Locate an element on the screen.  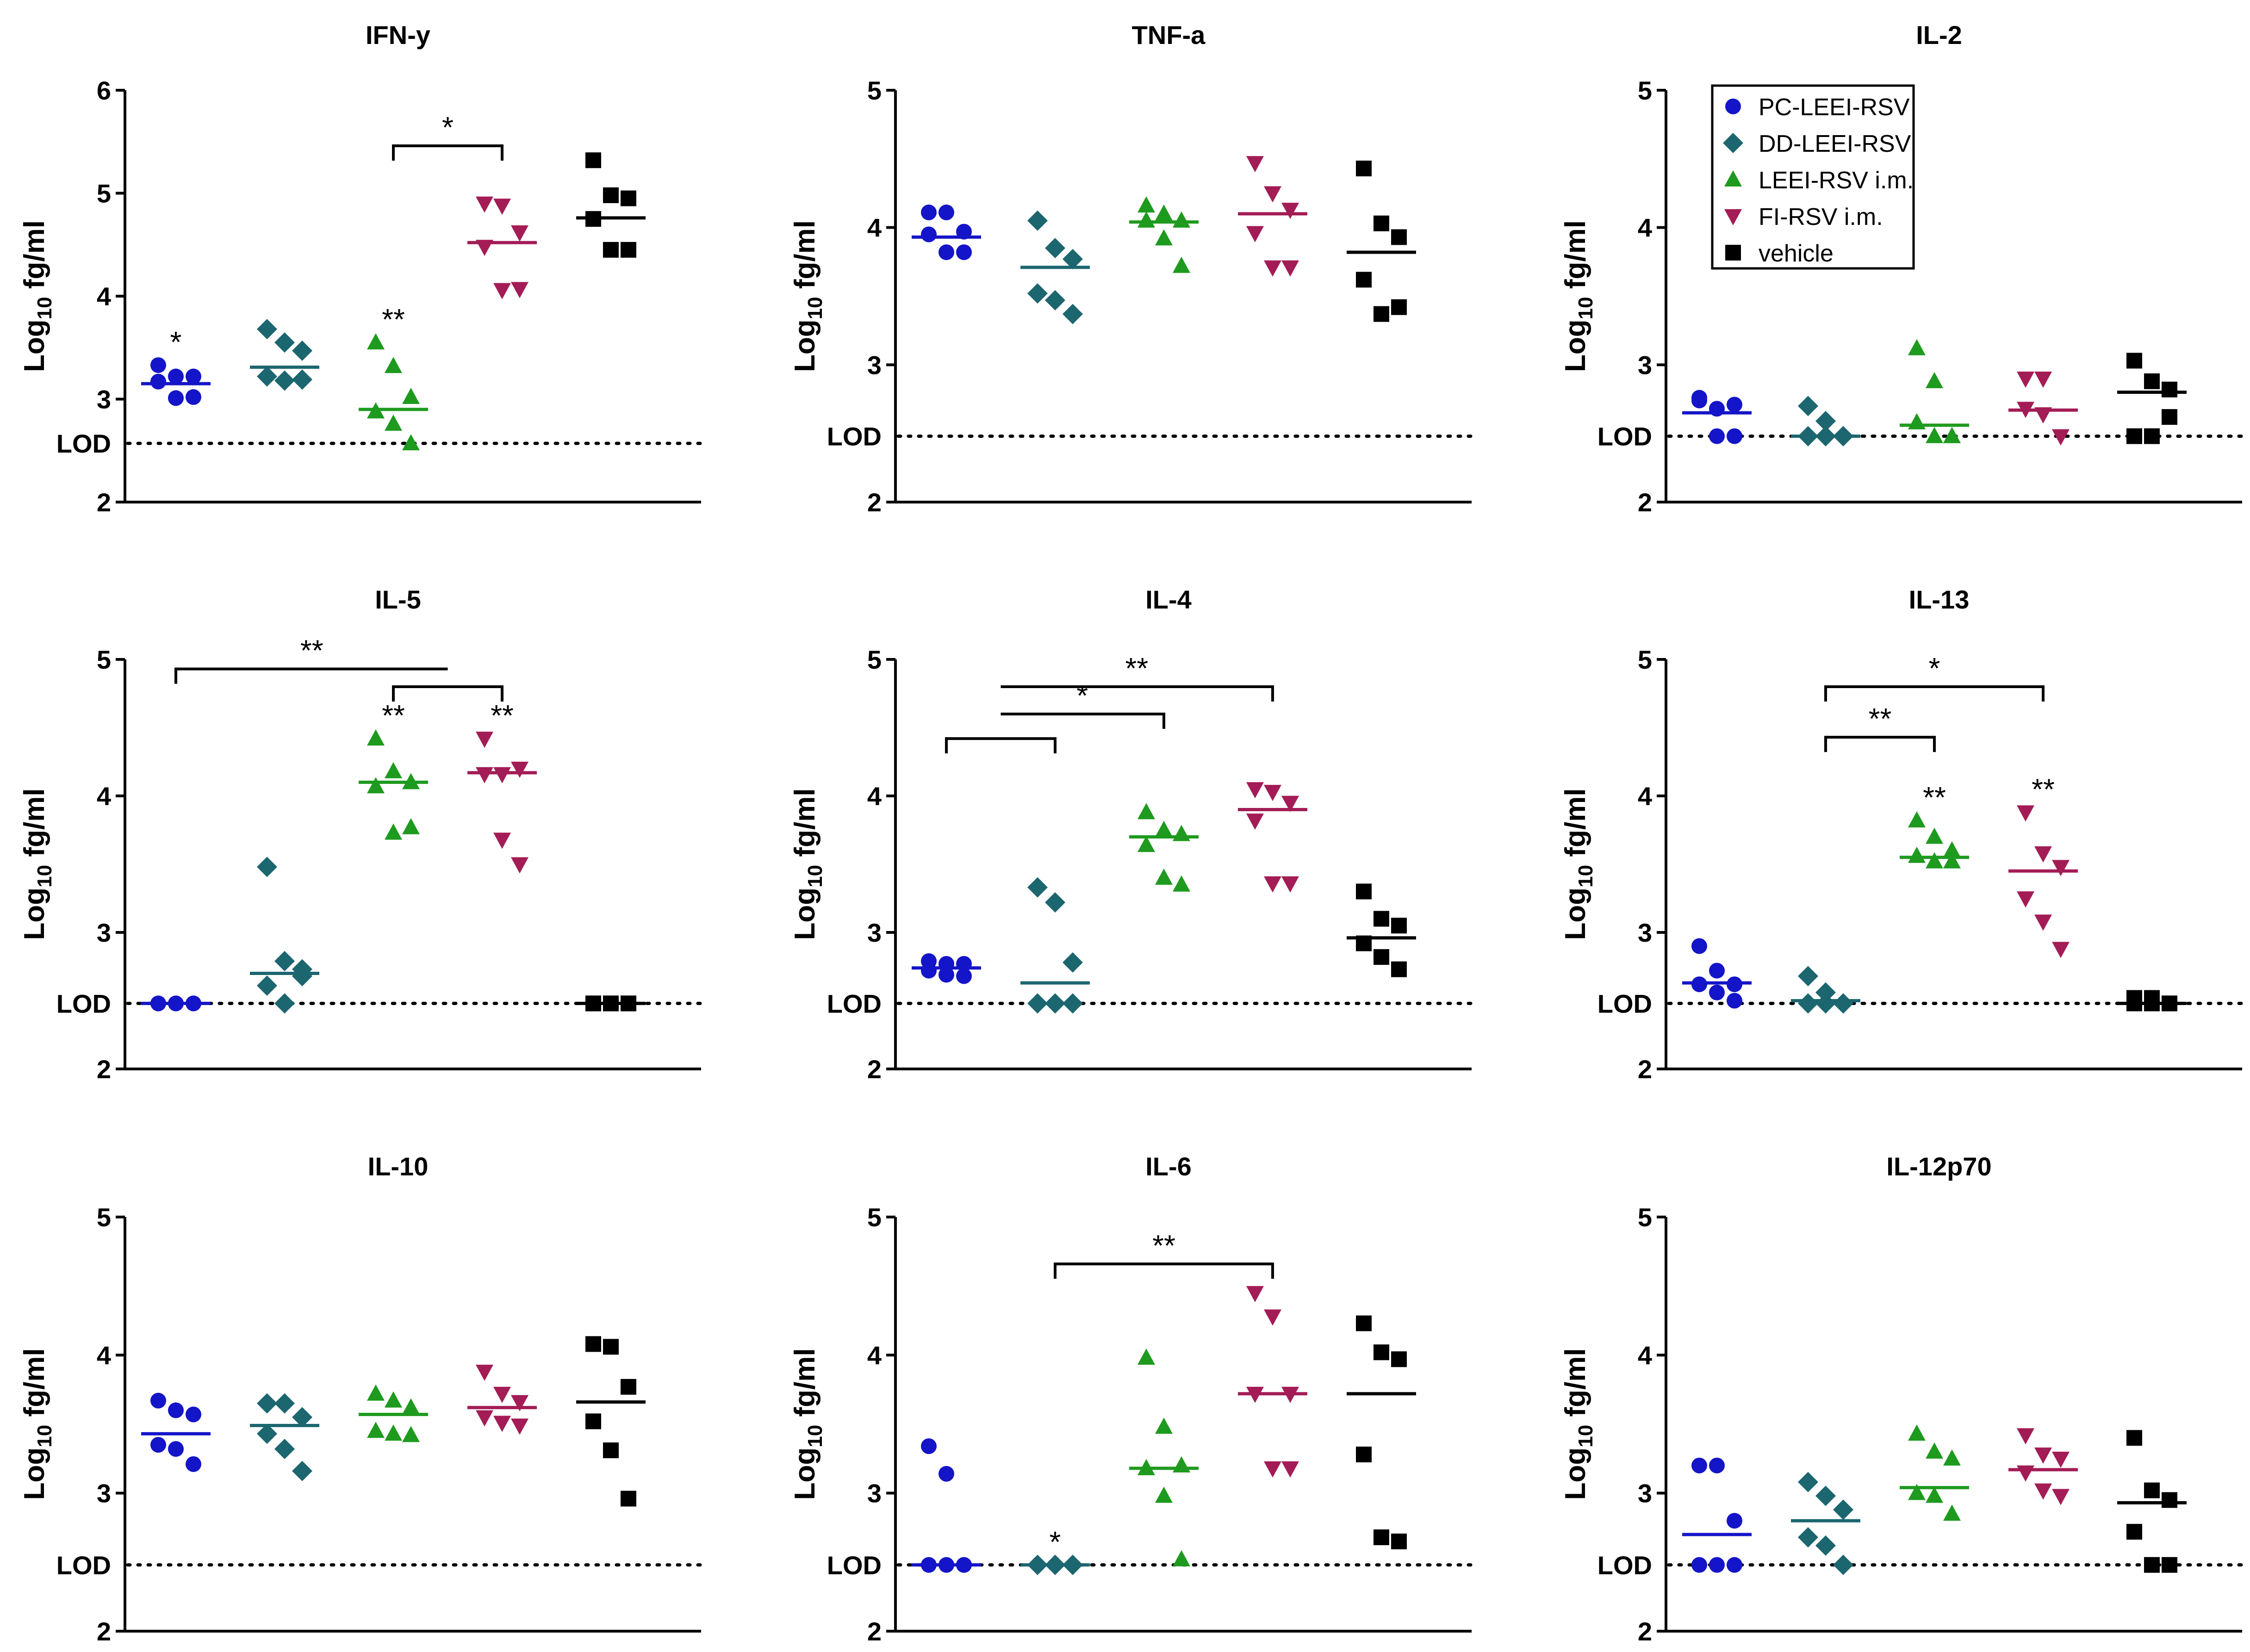
chart-panel-il-12p70: IL-12p70 2 3 4 5 LOD Log10 fg/ml is located at coordinates (1902, 1399).